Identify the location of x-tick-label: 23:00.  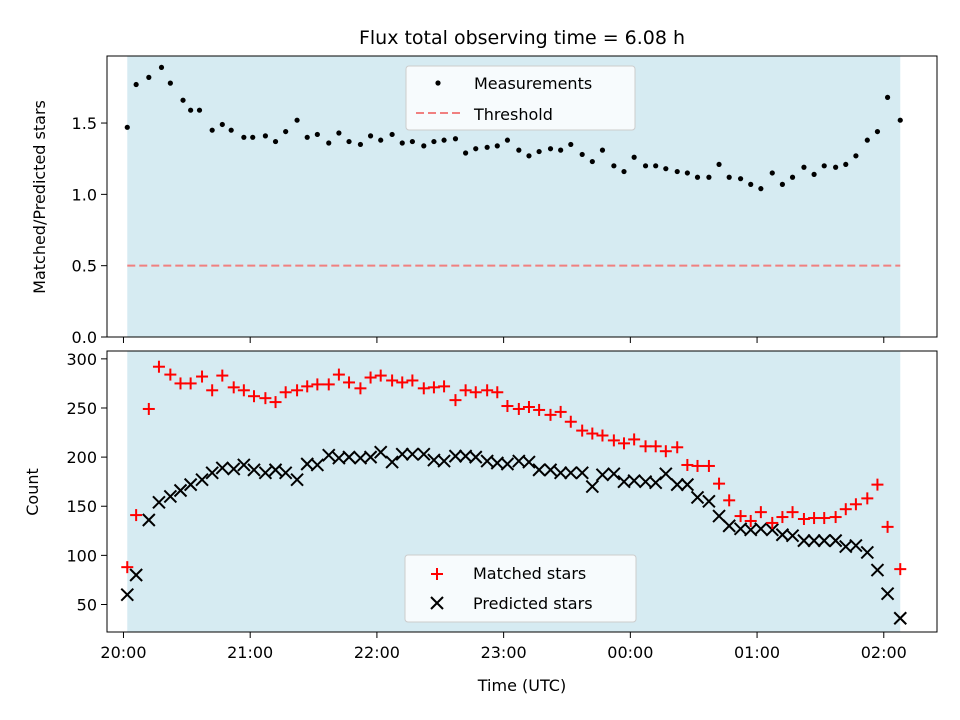
(504, 652).